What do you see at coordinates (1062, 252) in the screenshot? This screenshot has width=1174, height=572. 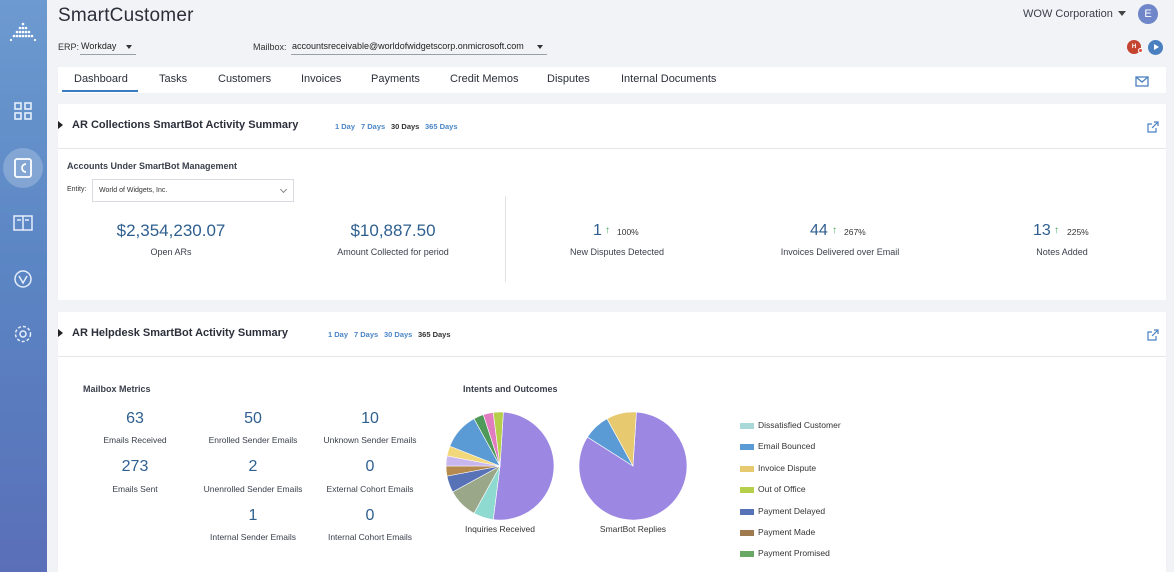 I see `notes-label: Notes Added` at bounding box center [1062, 252].